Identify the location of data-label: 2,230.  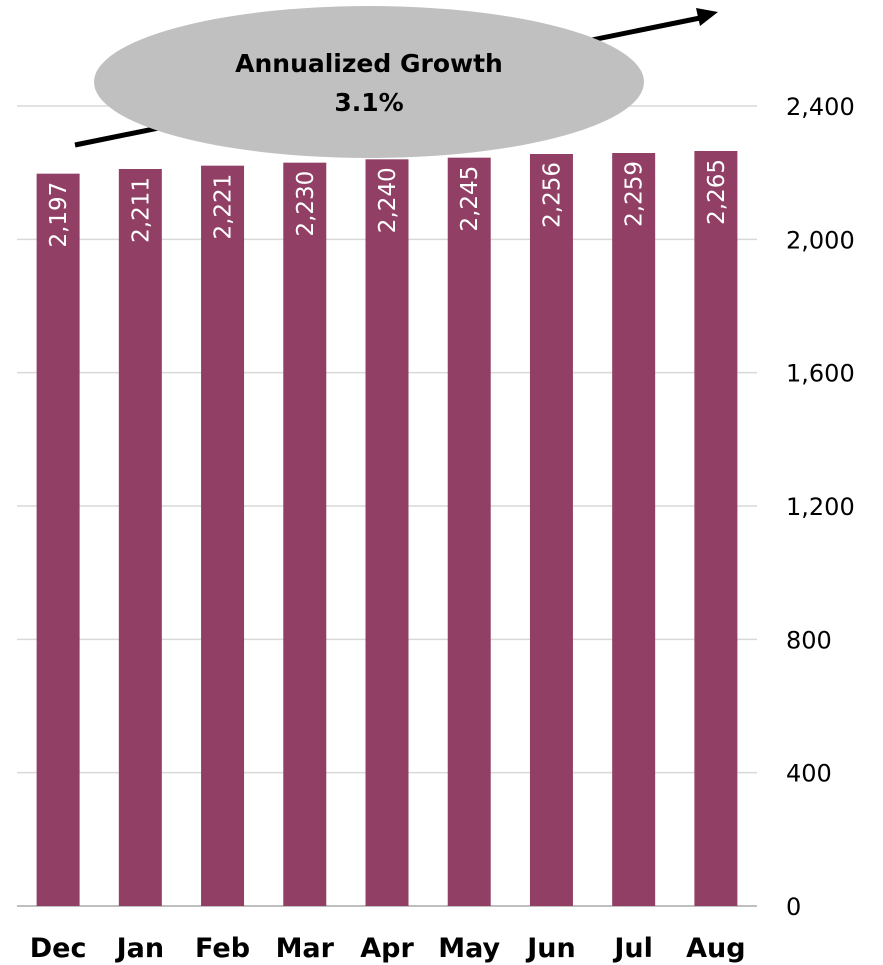
(306, 204).